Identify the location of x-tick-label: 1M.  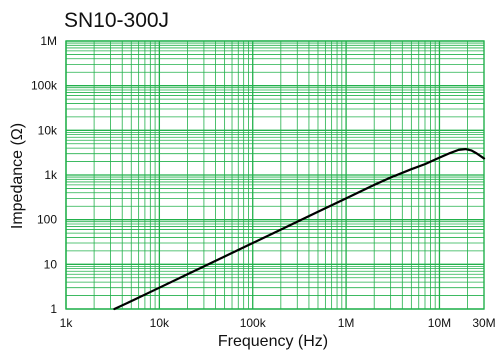
(346, 323).